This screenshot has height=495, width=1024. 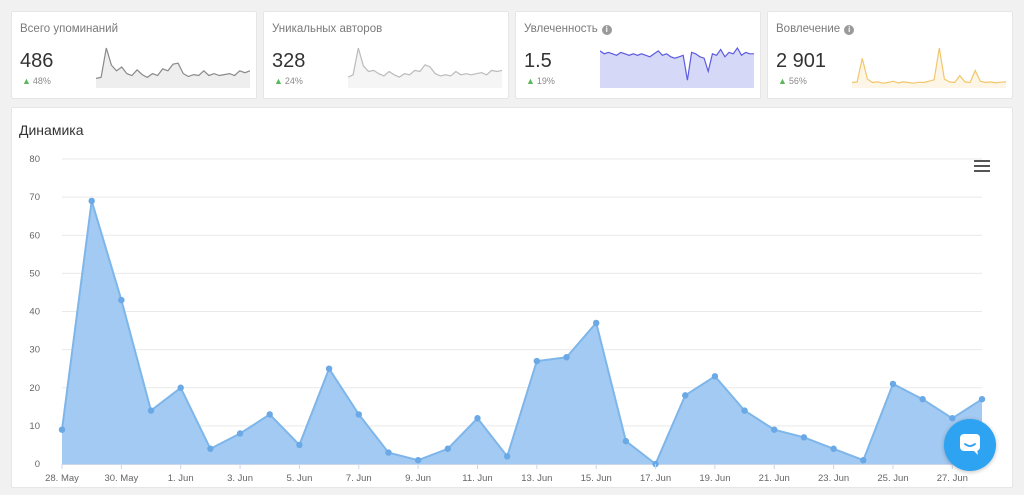 I want to click on sparkline-engagement, so click(x=929, y=67).